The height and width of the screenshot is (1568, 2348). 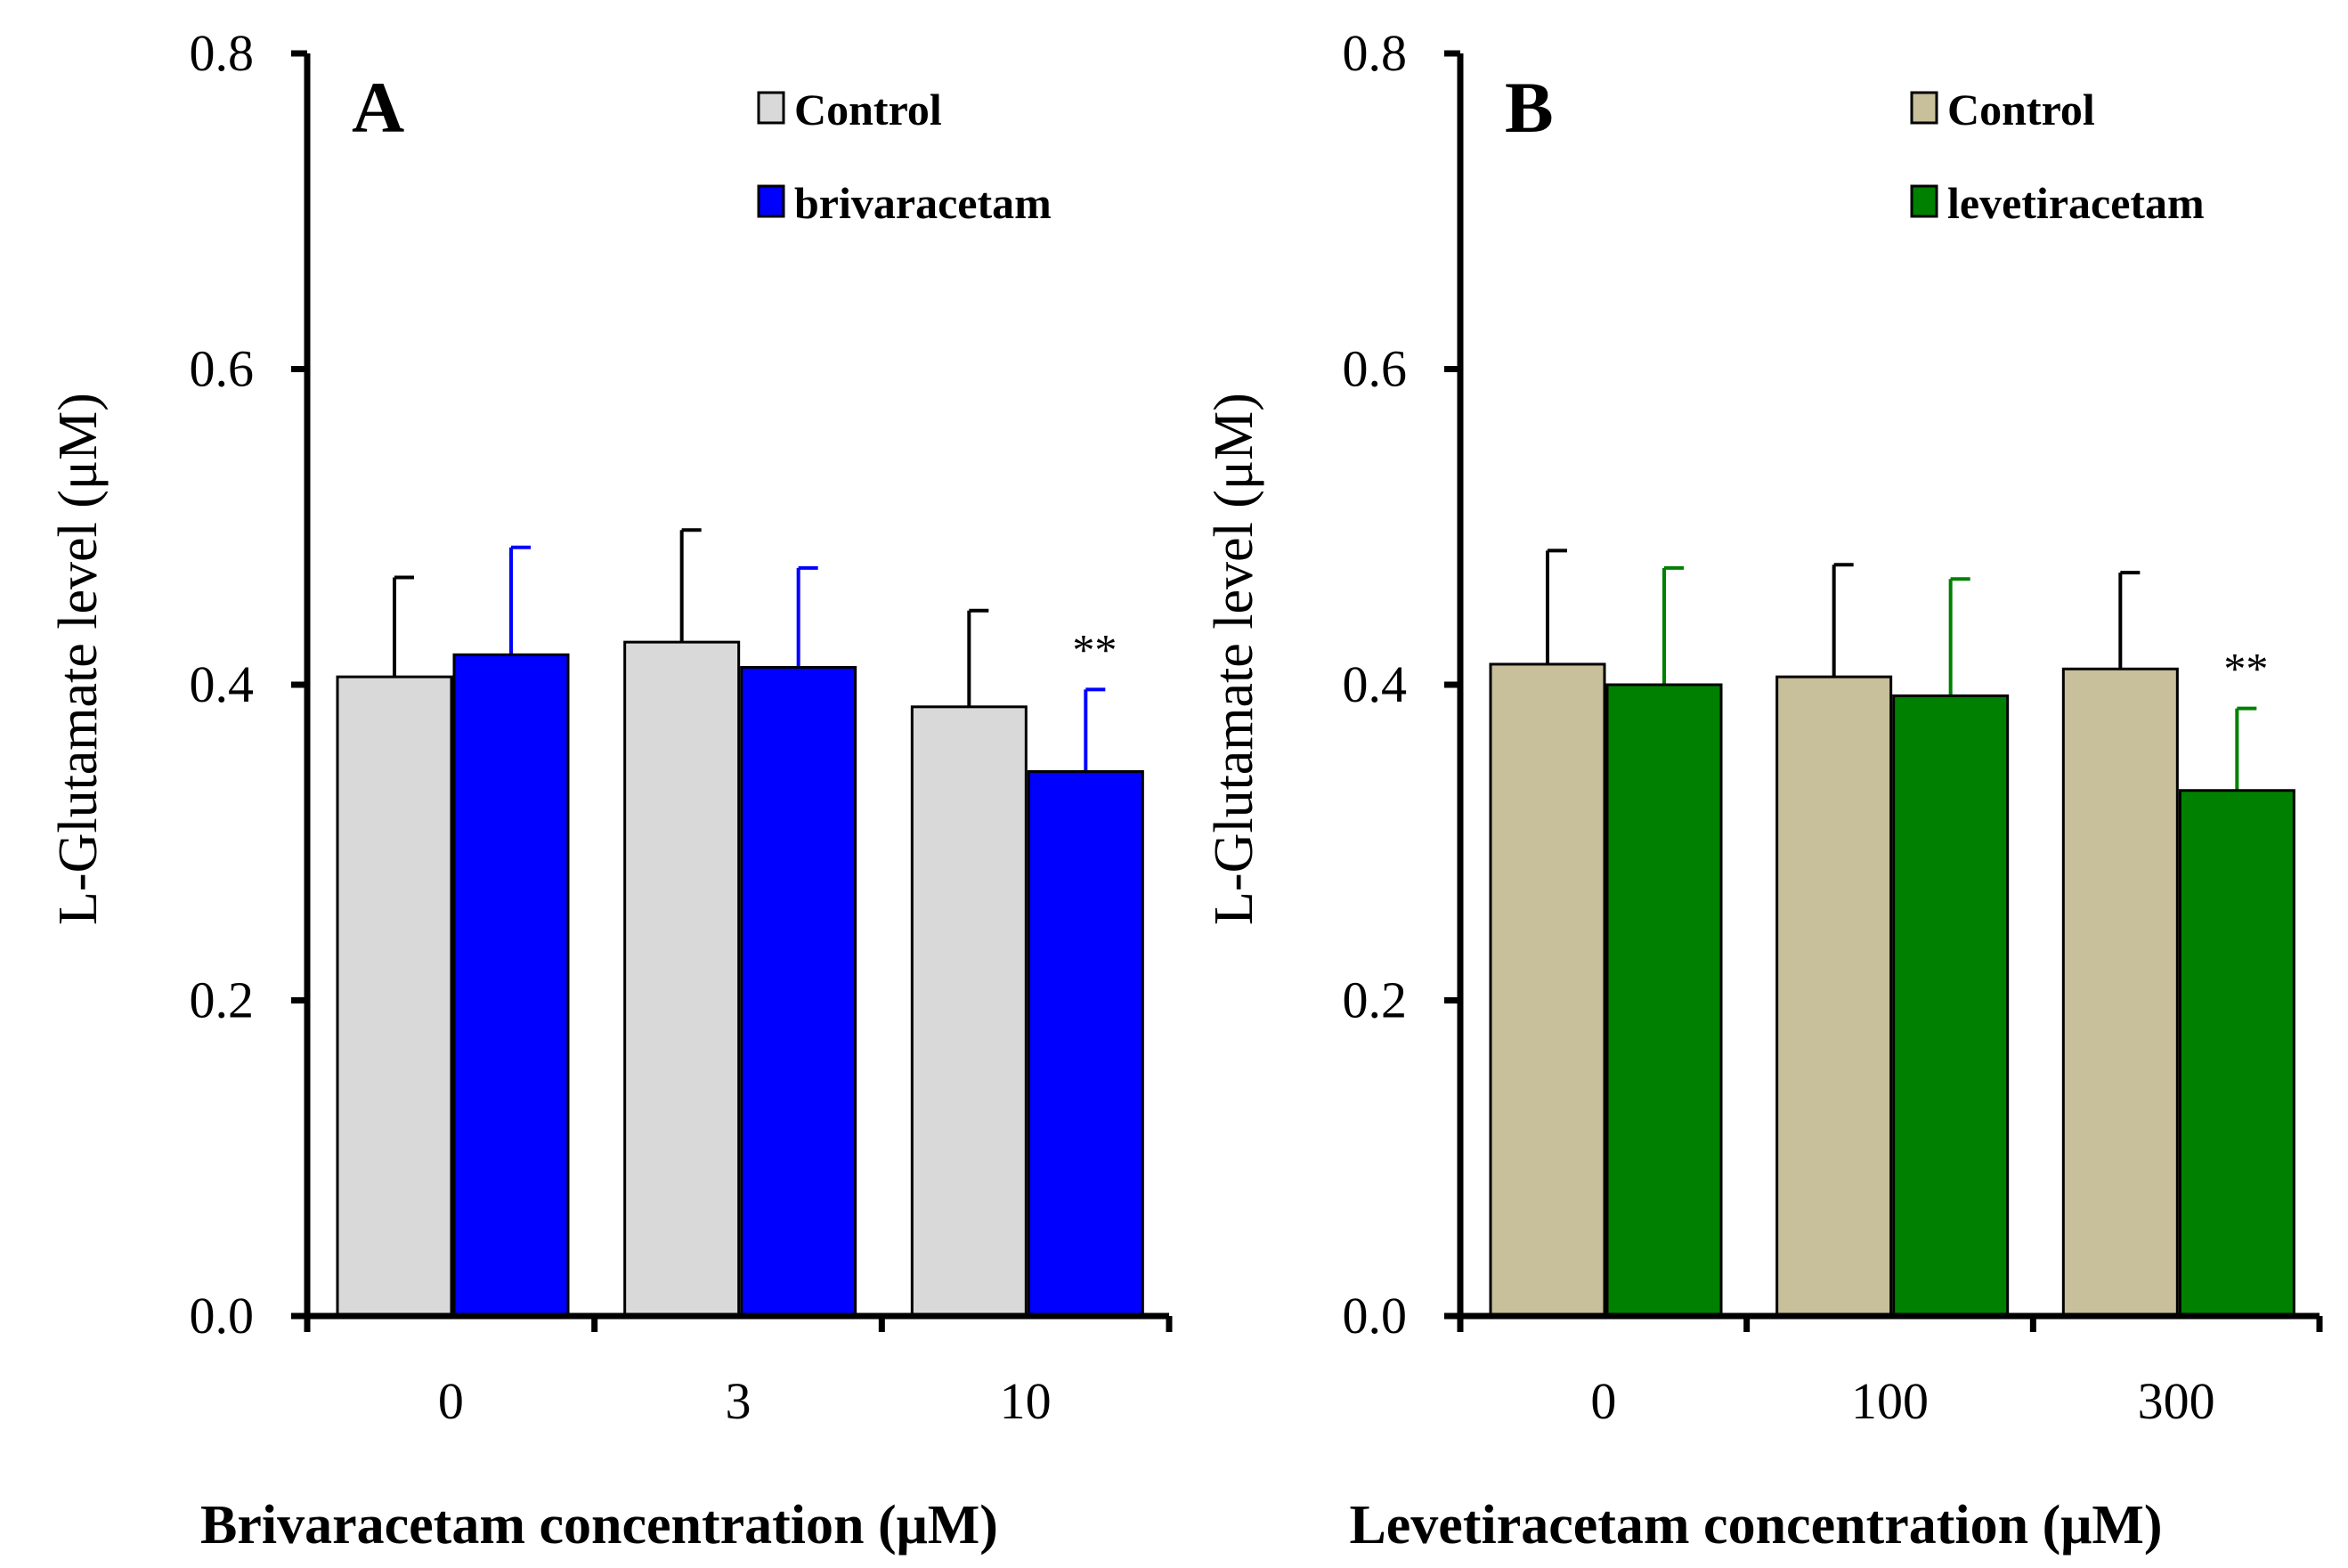 I want to click on legend-label: brivaracetam, so click(x=923, y=203).